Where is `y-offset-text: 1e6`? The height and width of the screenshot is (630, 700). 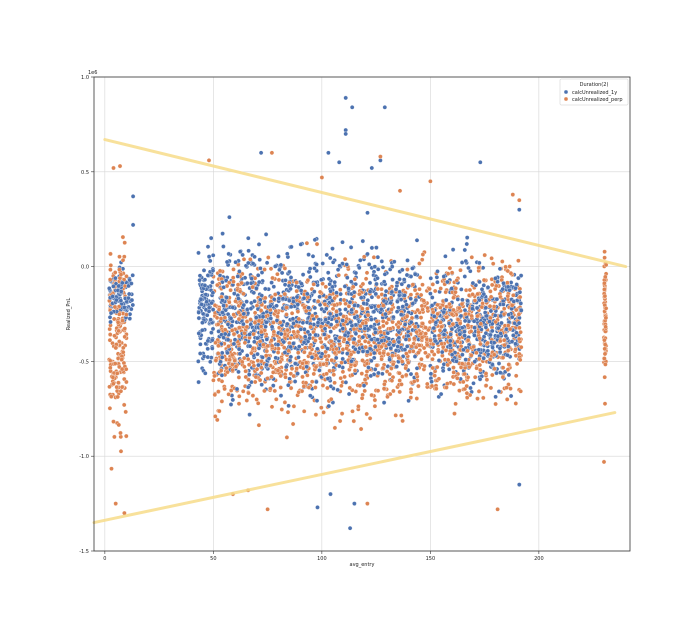 y-offset-text: 1e6 is located at coordinates (92, 73).